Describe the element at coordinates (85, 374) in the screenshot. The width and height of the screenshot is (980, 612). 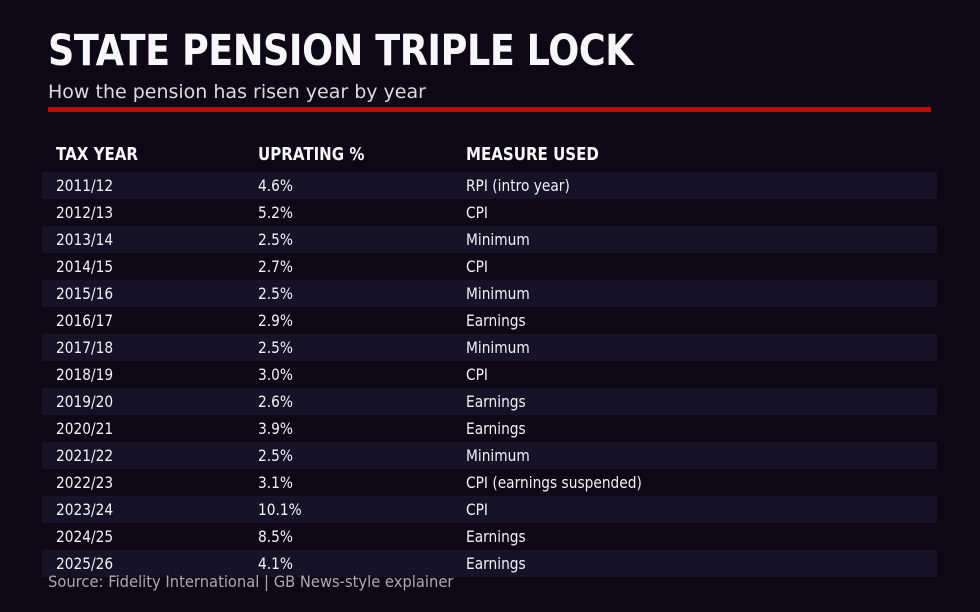
I see `cell-tax-year-text: 2018/19` at that location.